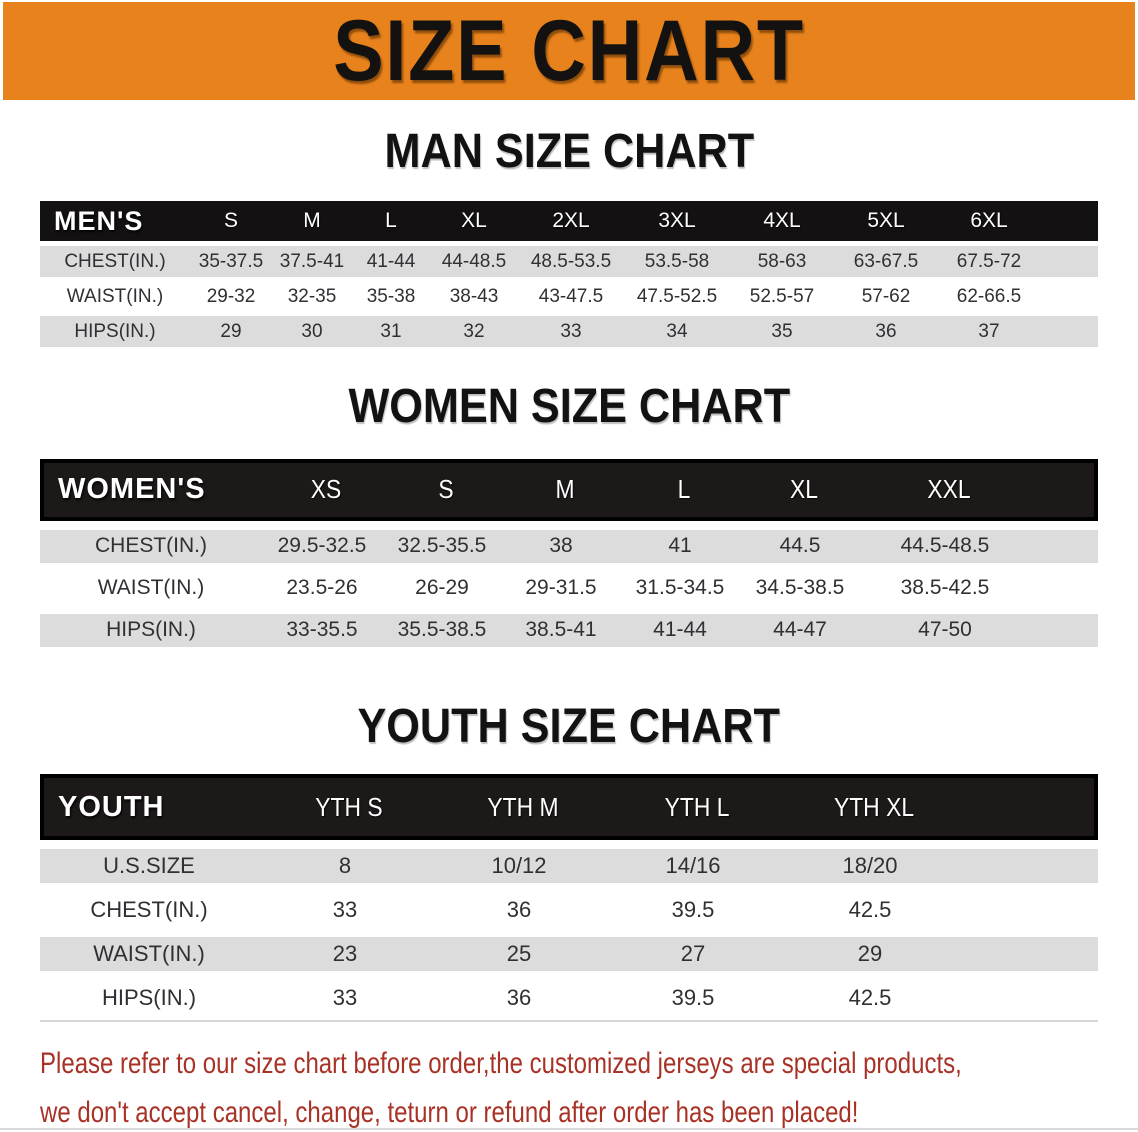 Image resolution: width=1138 pixels, height=1132 pixels. I want to click on size-value: 35-37.5, so click(231, 261).